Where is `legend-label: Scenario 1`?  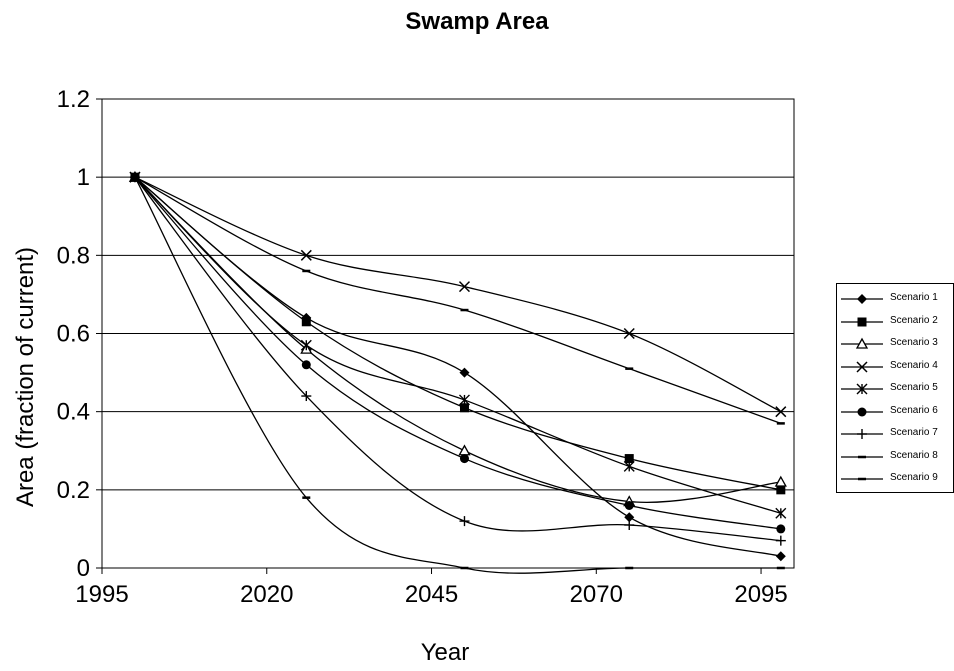
legend-label: Scenario 1 is located at coordinates (914, 297).